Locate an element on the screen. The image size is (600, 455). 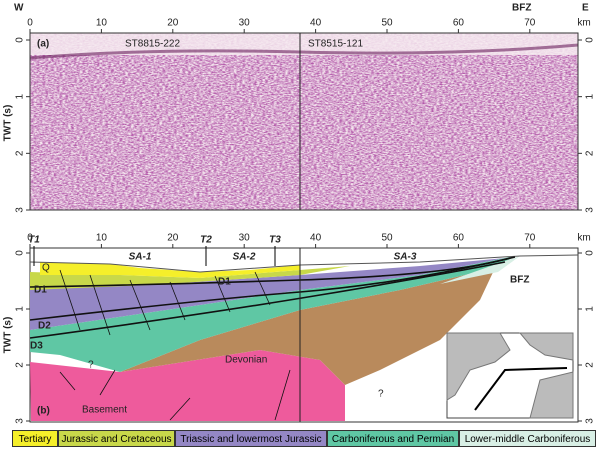
panel-b-label: (b) is located at coordinates (43, 411).